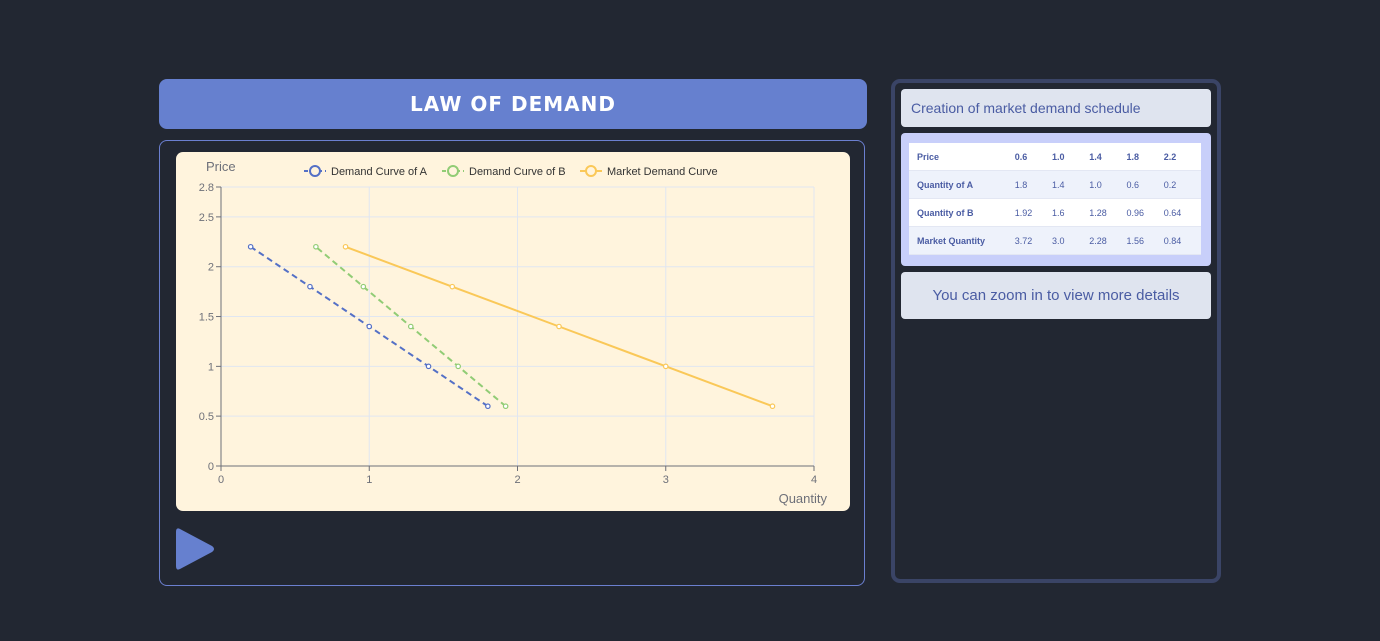 The width and height of the screenshot is (1380, 641). I want to click on table-cell: 1.92, so click(1033, 212).